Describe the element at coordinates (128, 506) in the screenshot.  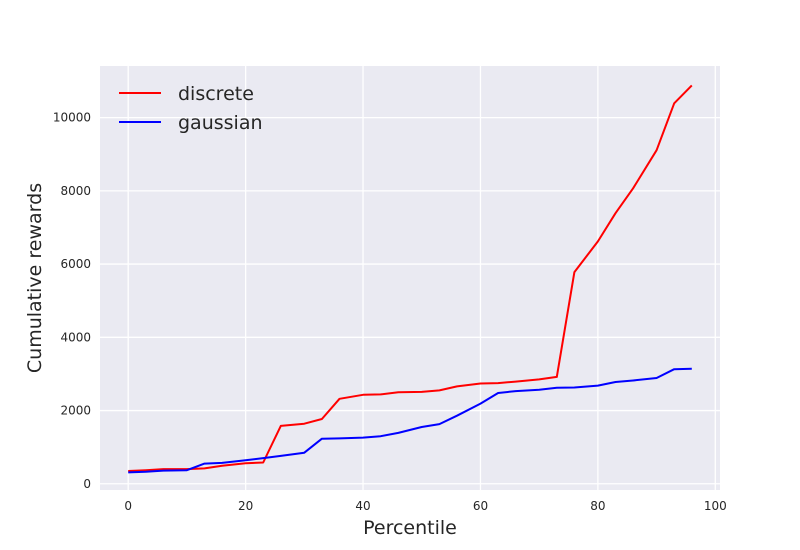
I see `x-tick-label: 0` at that location.